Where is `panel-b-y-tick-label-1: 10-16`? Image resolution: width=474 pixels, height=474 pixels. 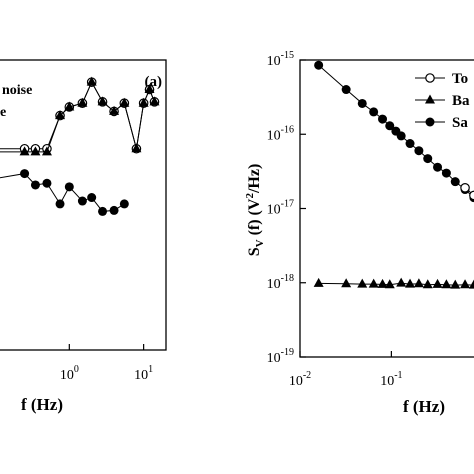
panel-b-y-tick-label-1: 10-16 is located at coordinates (280, 133).